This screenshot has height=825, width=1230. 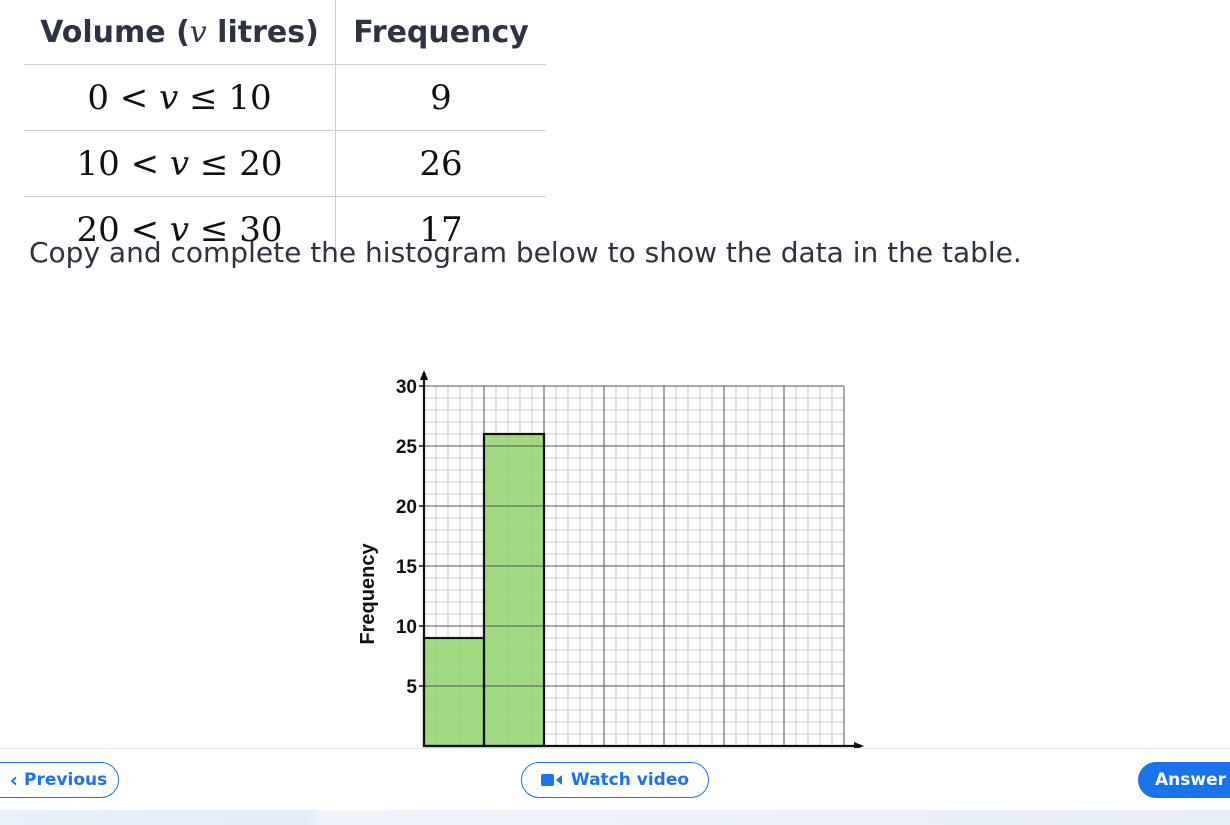 I want to click on chevron-left-icon: ‹, so click(x=14, y=780).